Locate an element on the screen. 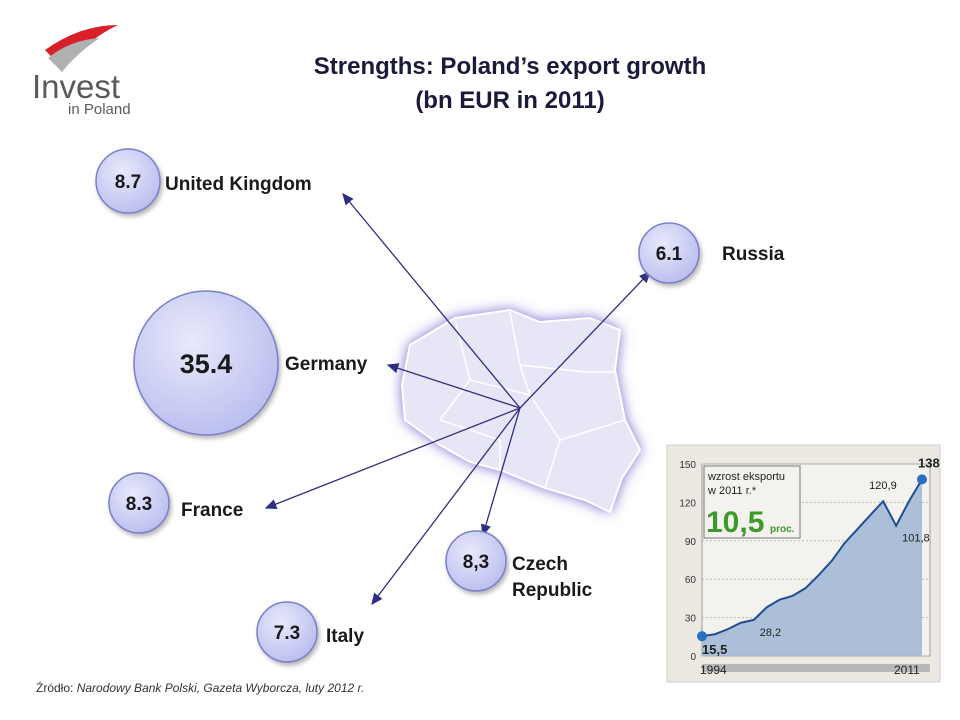 The height and width of the screenshot is (720, 960). title: Strengths: Poland’s export growth is located at coordinates (510, 66).